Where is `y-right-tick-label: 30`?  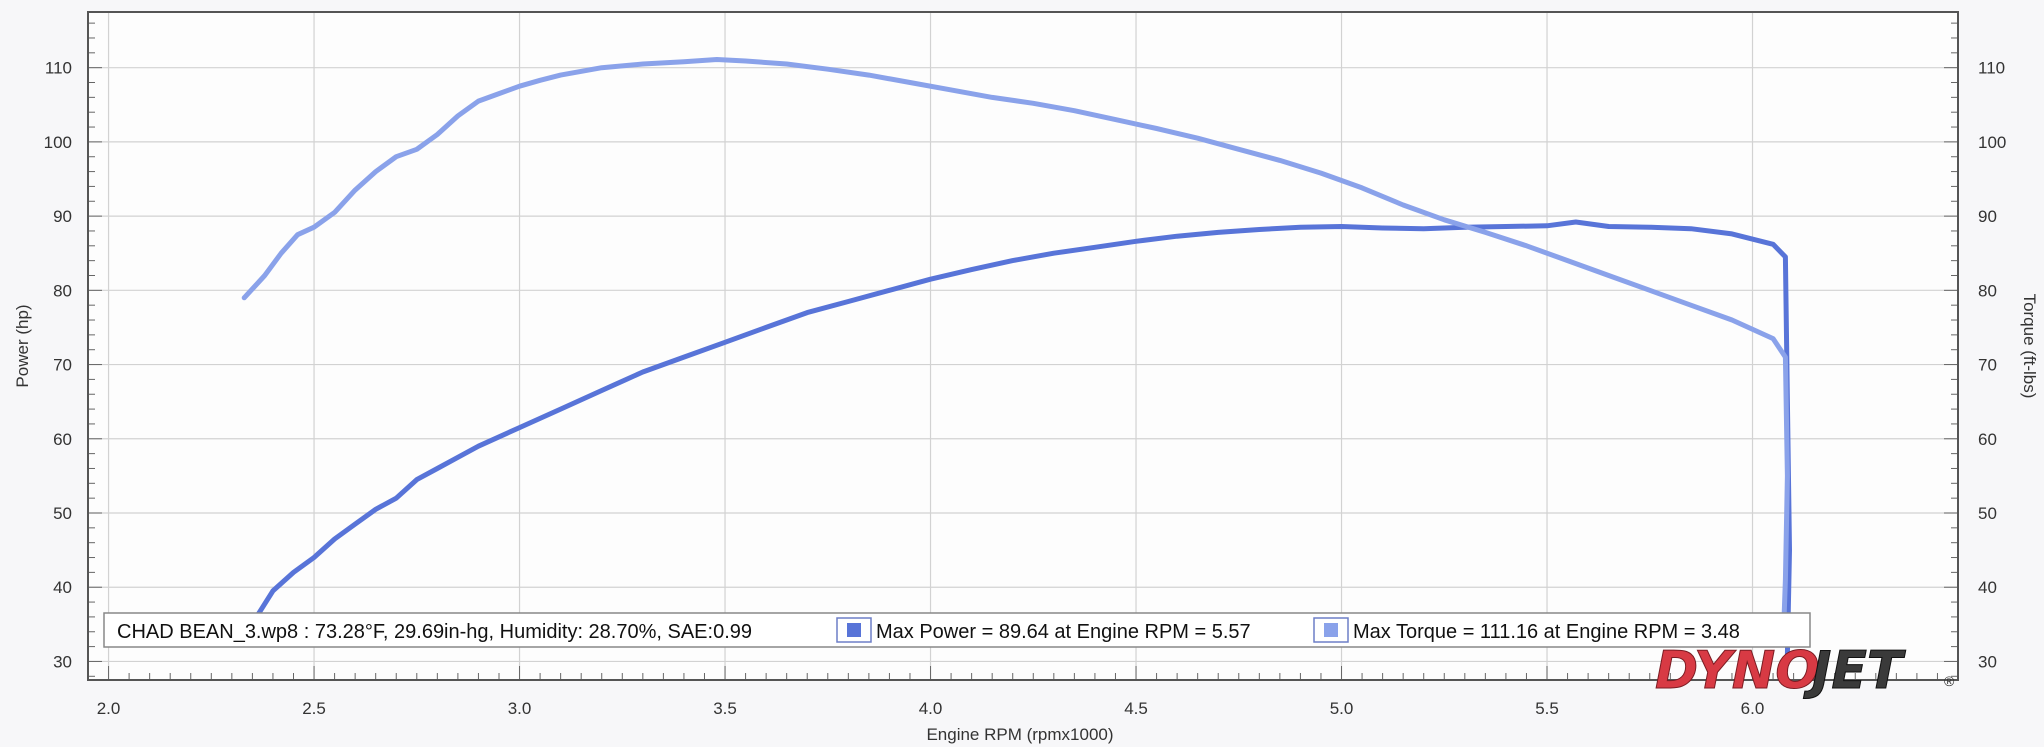
y-right-tick-label: 30 is located at coordinates (1987, 661).